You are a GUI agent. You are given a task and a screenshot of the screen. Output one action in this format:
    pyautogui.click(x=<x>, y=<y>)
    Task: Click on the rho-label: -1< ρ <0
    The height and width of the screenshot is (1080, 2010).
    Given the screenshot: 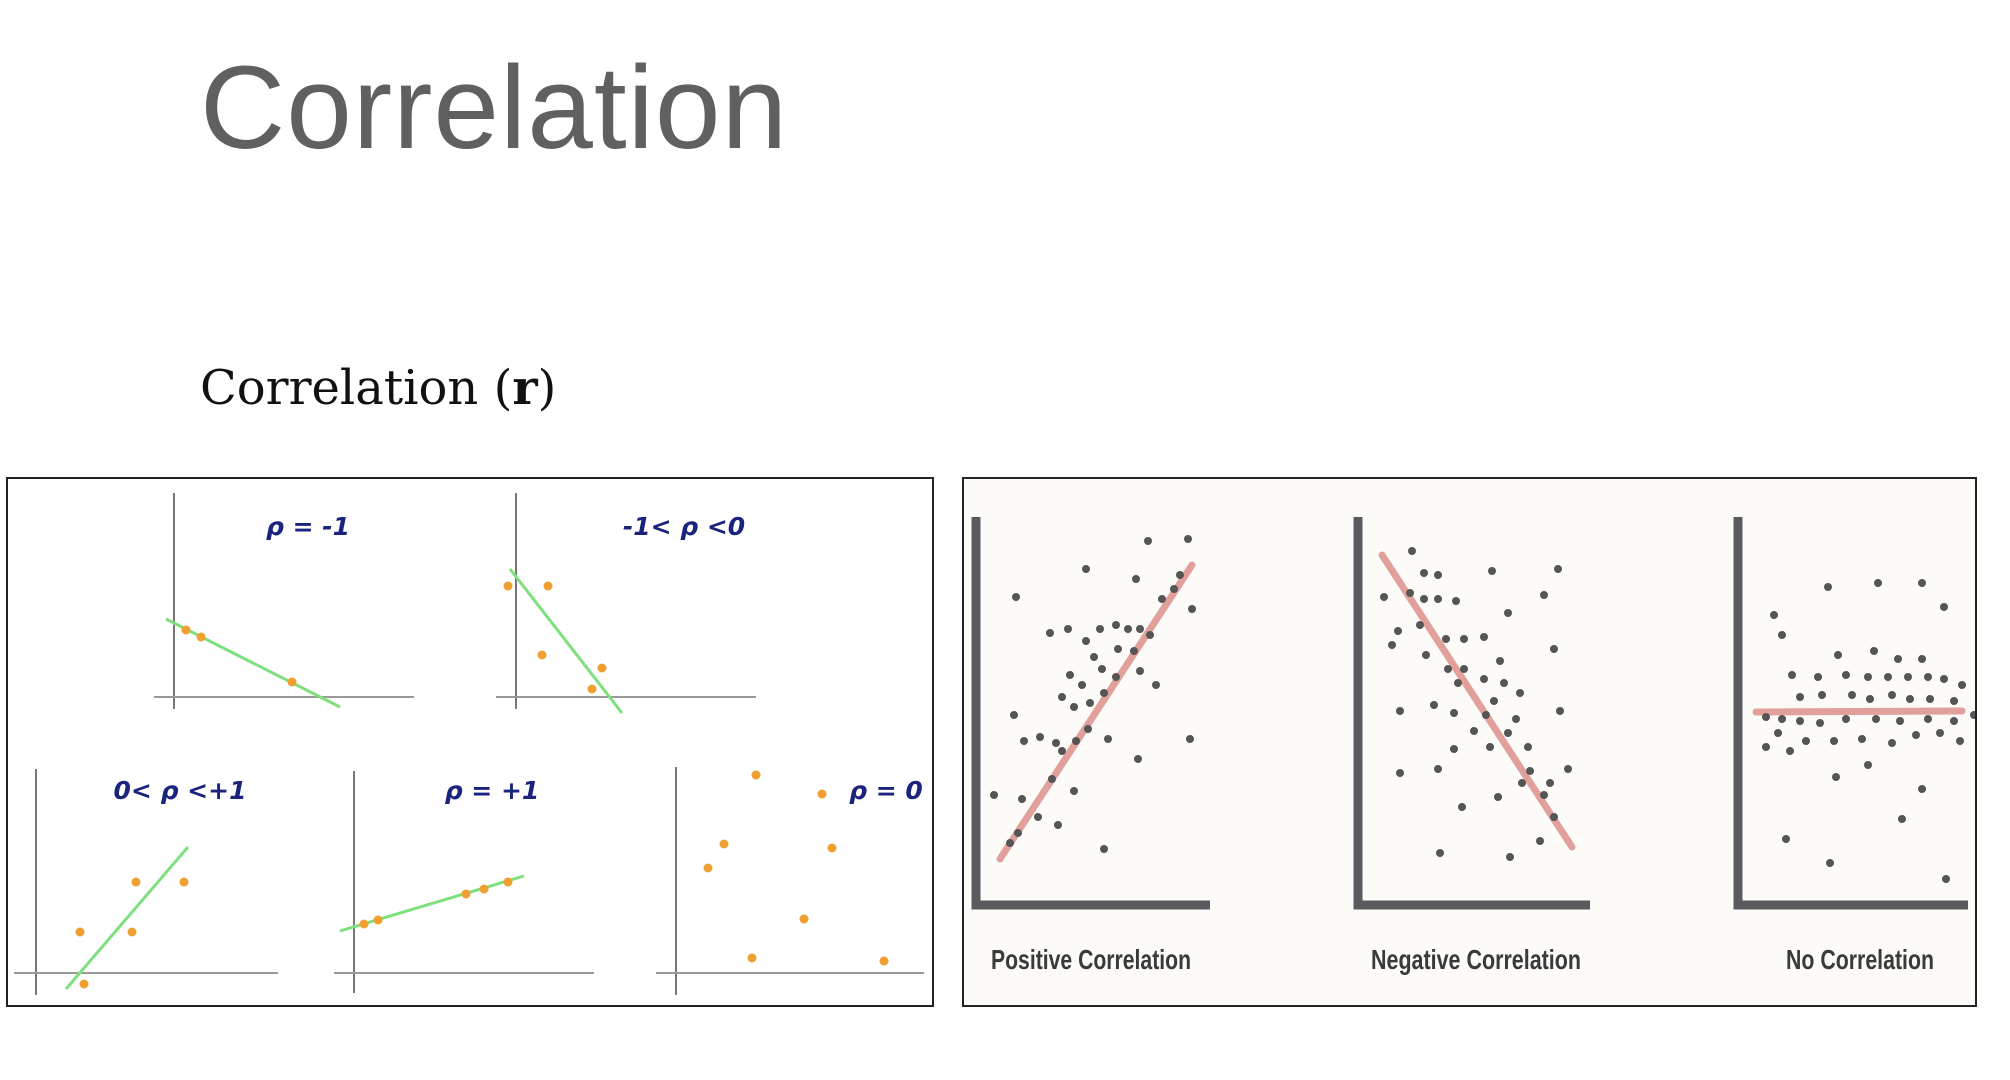 What is the action you would take?
    pyautogui.click(x=684, y=526)
    